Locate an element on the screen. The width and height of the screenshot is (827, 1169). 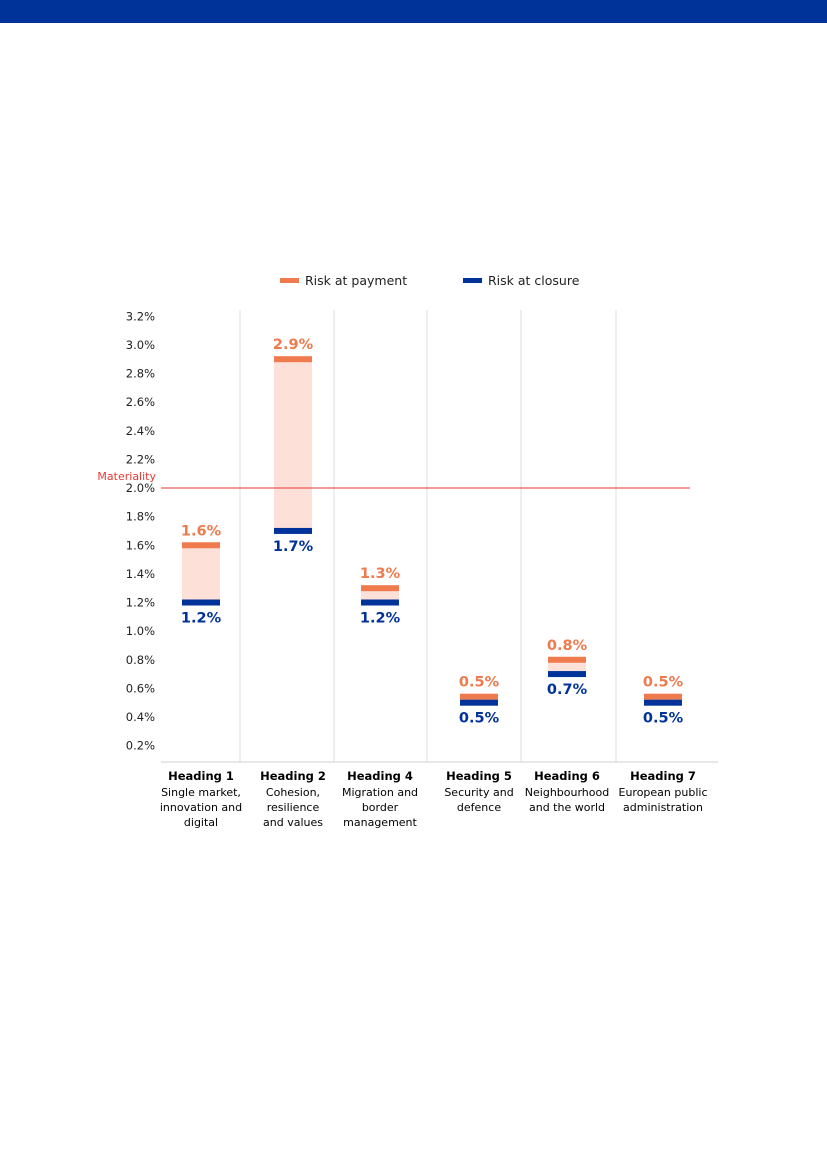
category-subtitle: border is located at coordinates (380, 807).